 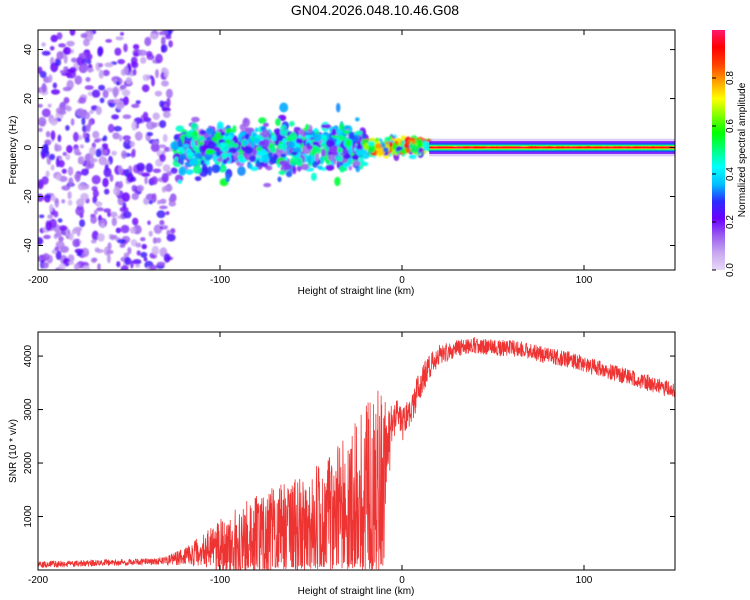 I want to click on colorbar-tick-label: 0.2, so click(x=730, y=222).